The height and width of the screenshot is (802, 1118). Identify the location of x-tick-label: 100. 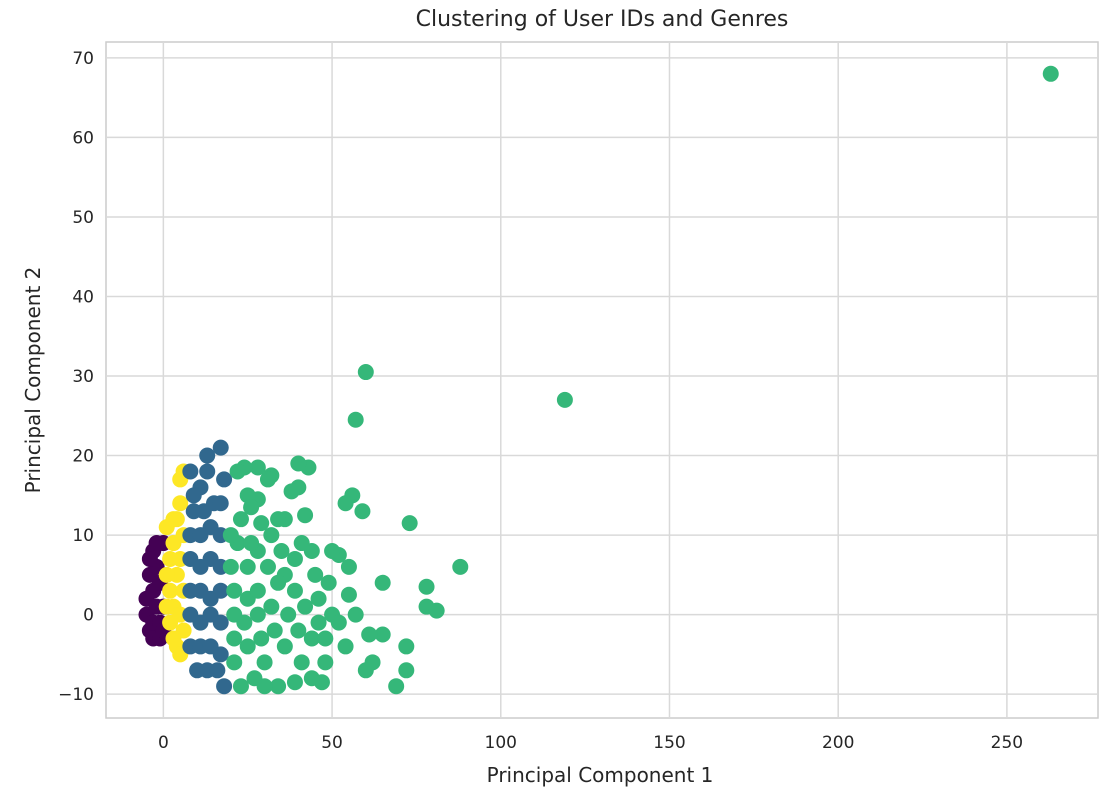
(501, 743).